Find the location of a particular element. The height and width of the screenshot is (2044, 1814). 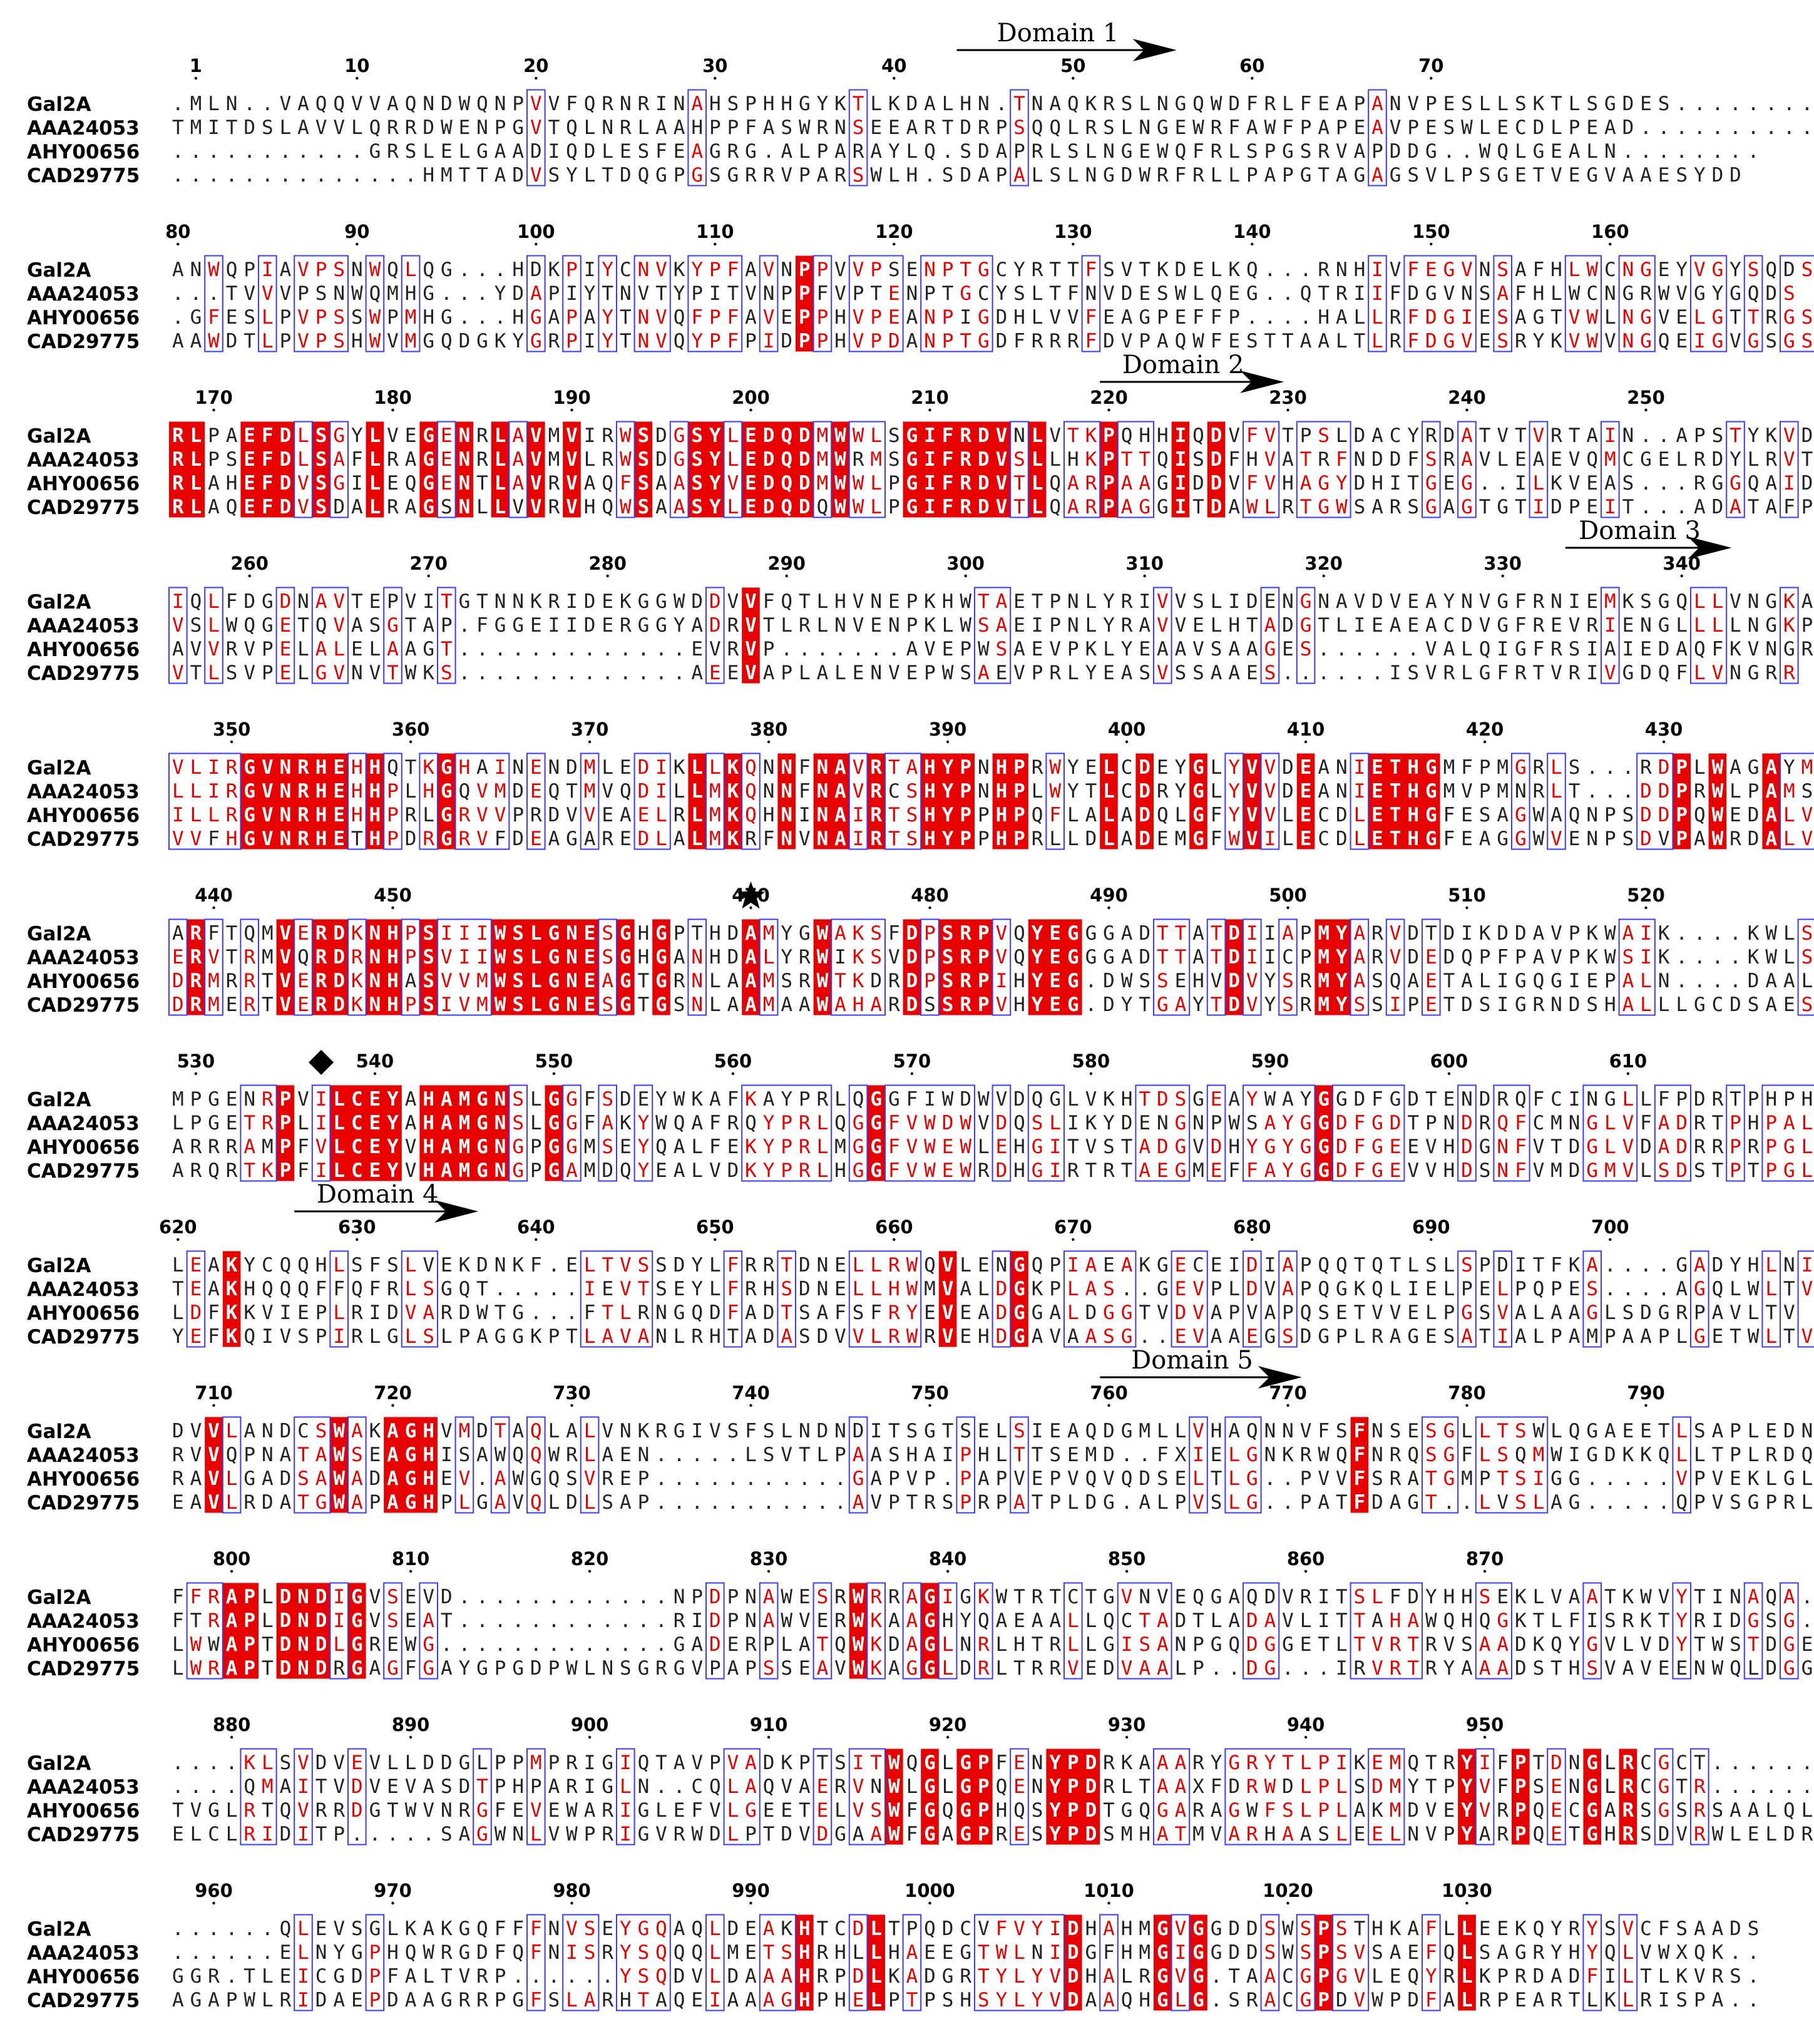

residue: C is located at coordinates (1575, 1810).